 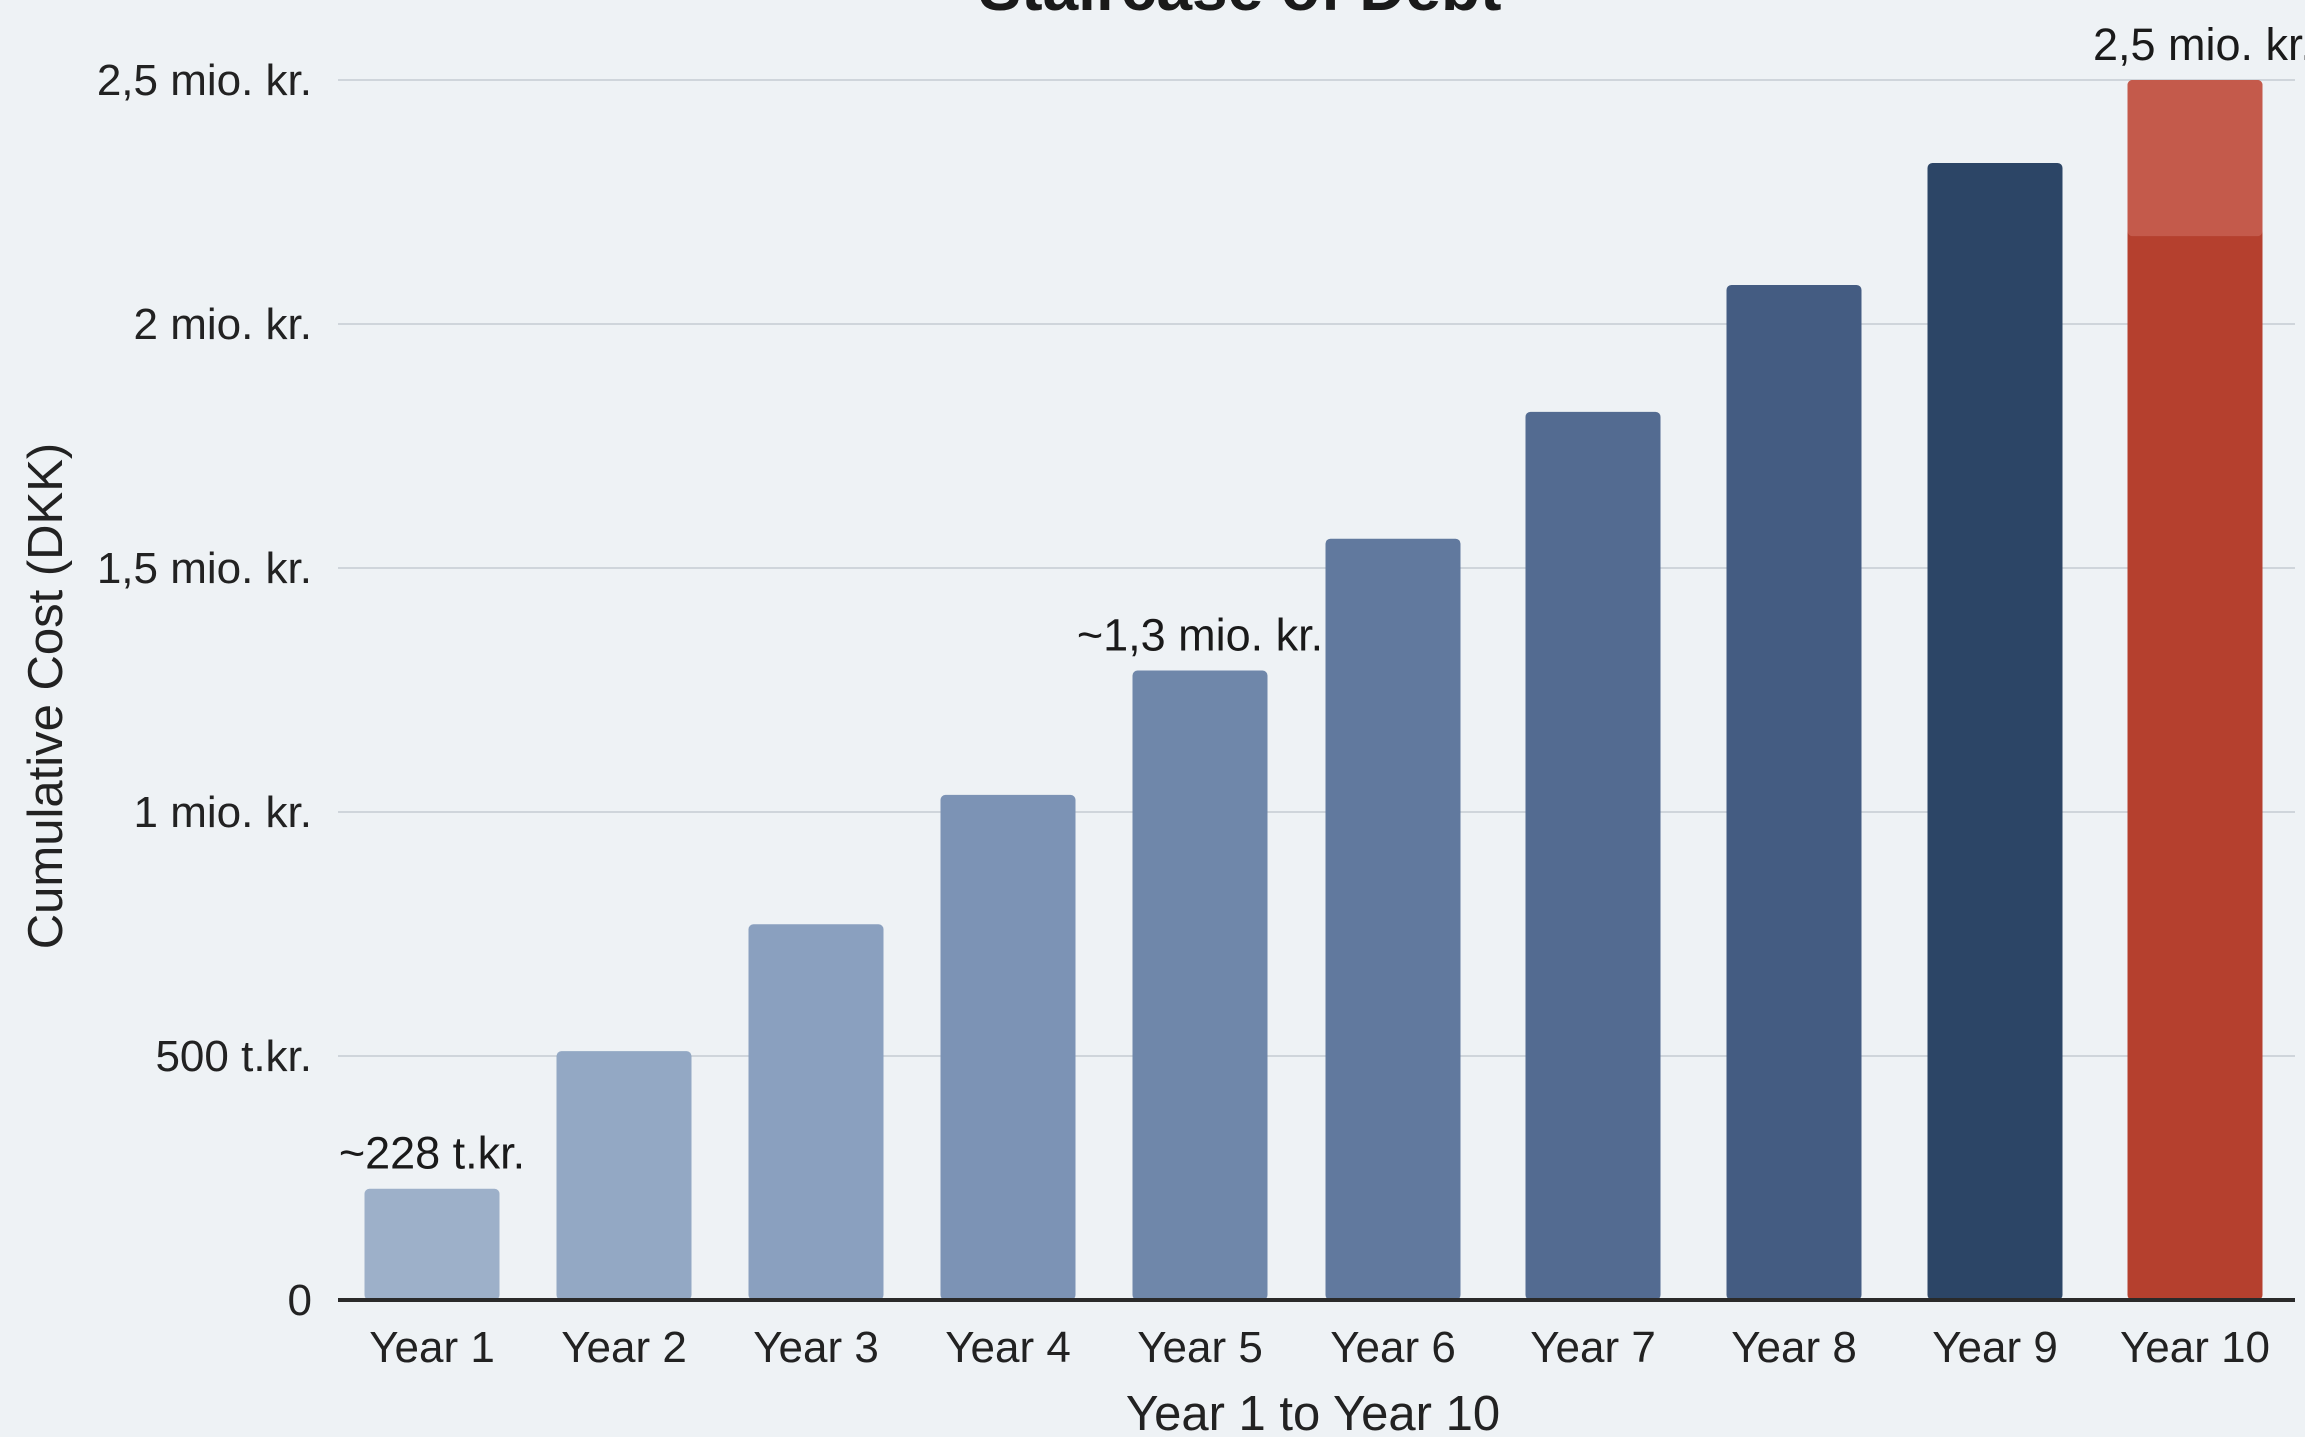 What do you see at coordinates (1240, 12) in the screenshot?
I see `chart-title: Staircase of Debt` at bounding box center [1240, 12].